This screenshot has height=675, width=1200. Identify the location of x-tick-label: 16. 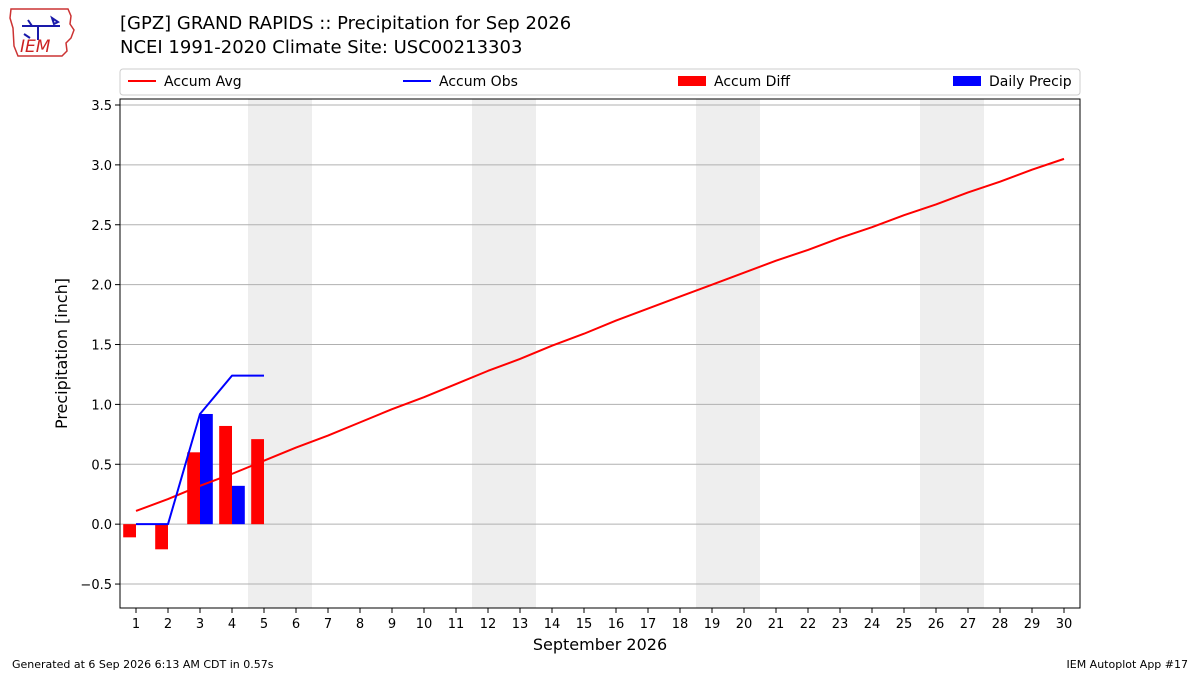
(616, 624).